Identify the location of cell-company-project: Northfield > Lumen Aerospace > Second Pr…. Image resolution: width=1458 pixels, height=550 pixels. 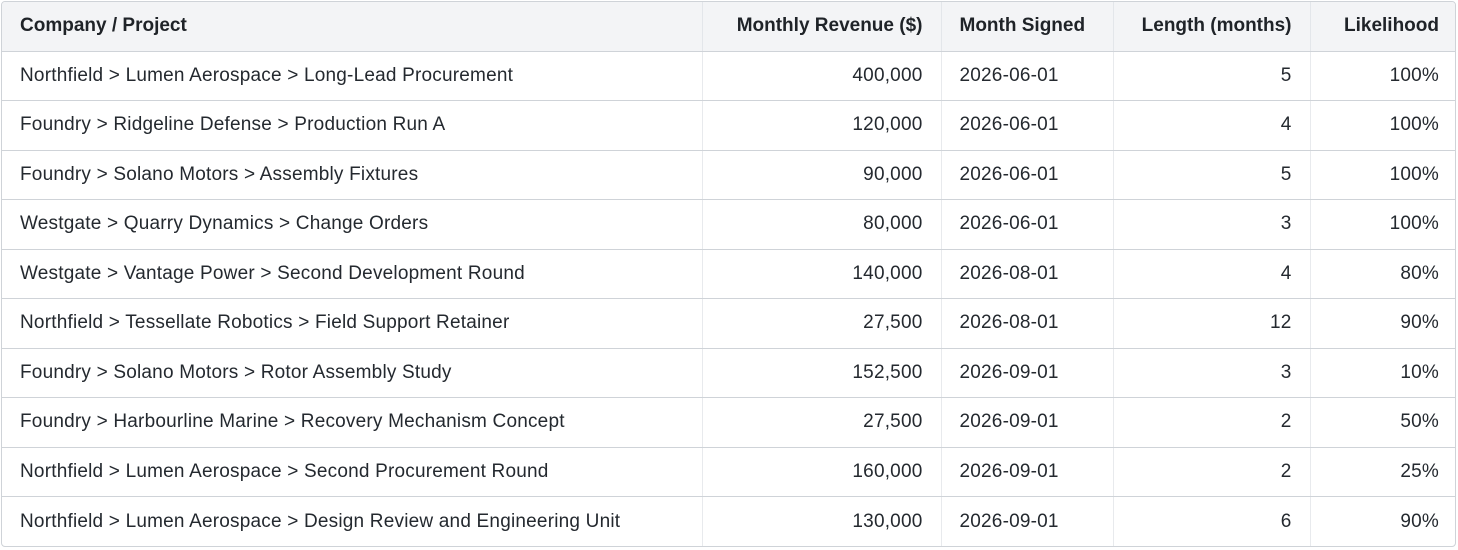
(352, 472).